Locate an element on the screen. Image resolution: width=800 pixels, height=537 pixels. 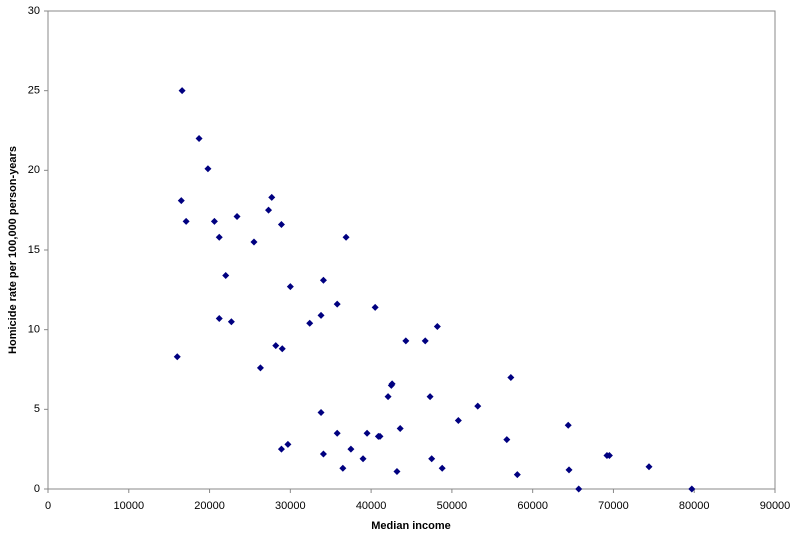
x-tick-label: 90000 is located at coordinates (775, 506).